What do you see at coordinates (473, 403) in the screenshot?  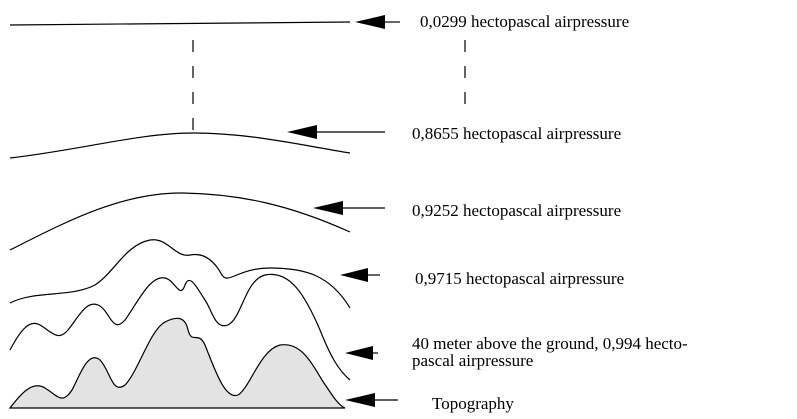 I see `label: Topography` at bounding box center [473, 403].